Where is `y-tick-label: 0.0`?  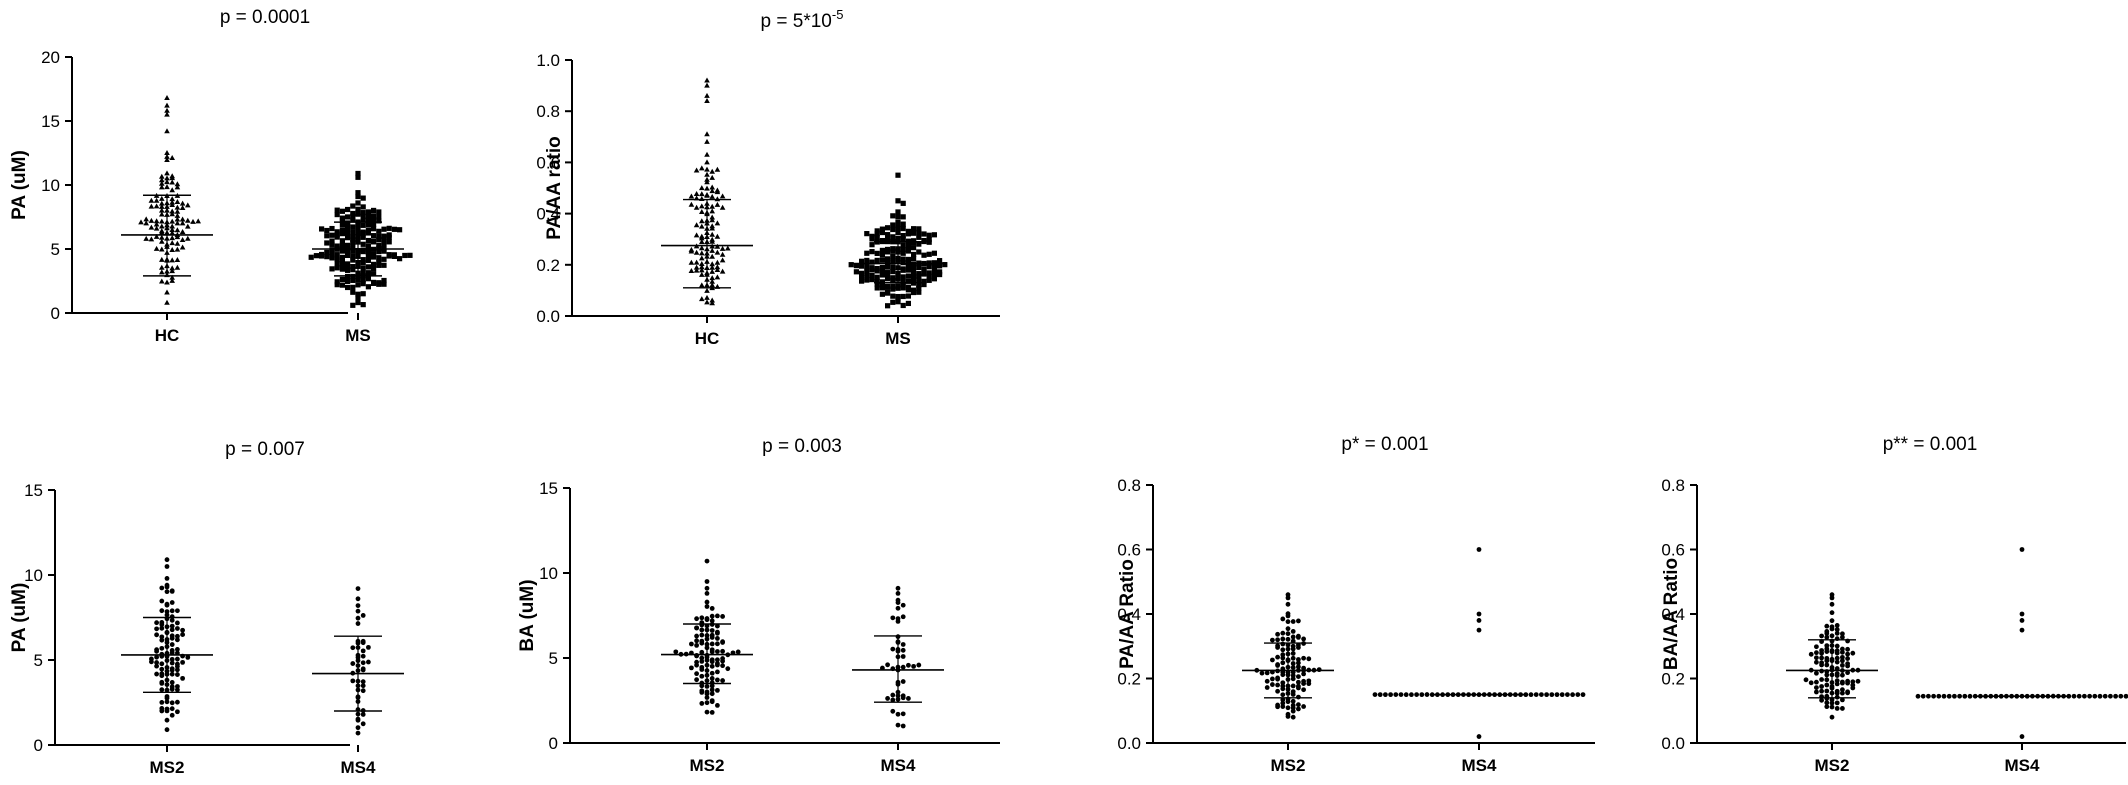
y-tick-label: 0.0 is located at coordinates (548, 316).